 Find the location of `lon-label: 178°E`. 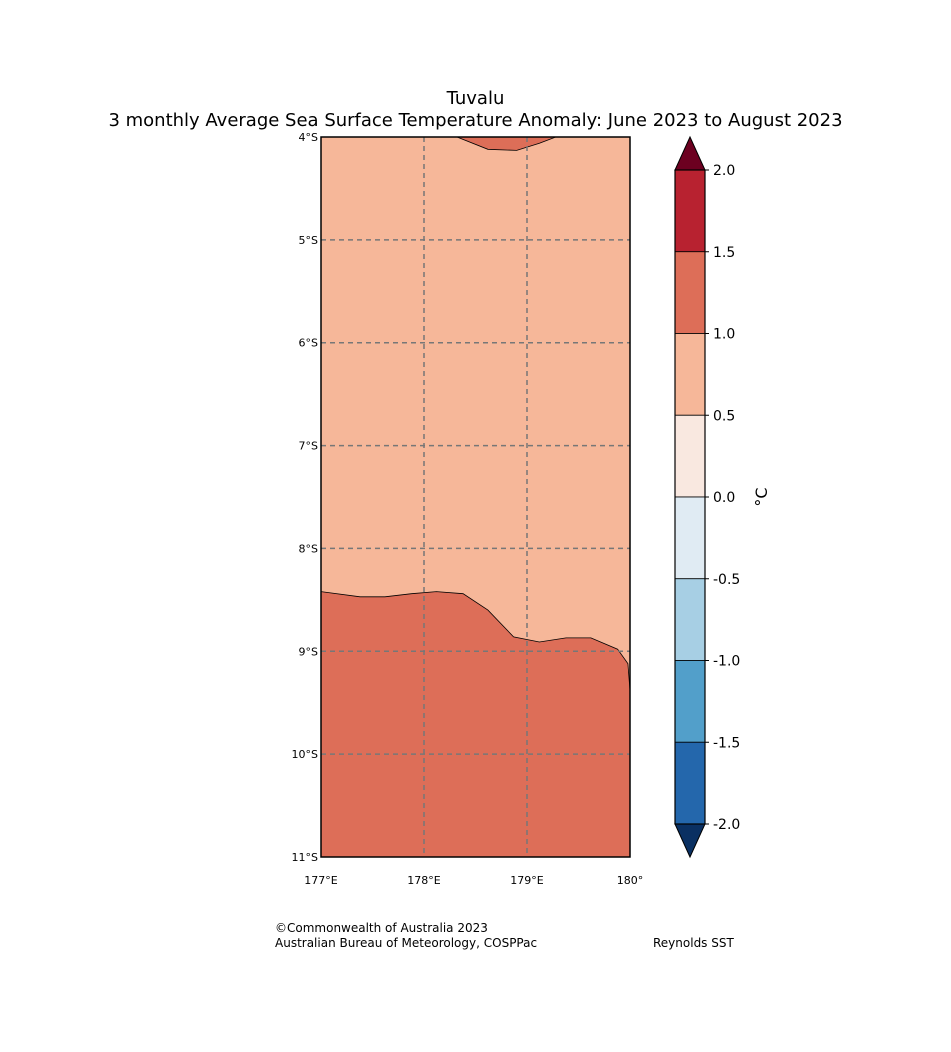

lon-label: 178°E is located at coordinates (423, 880).